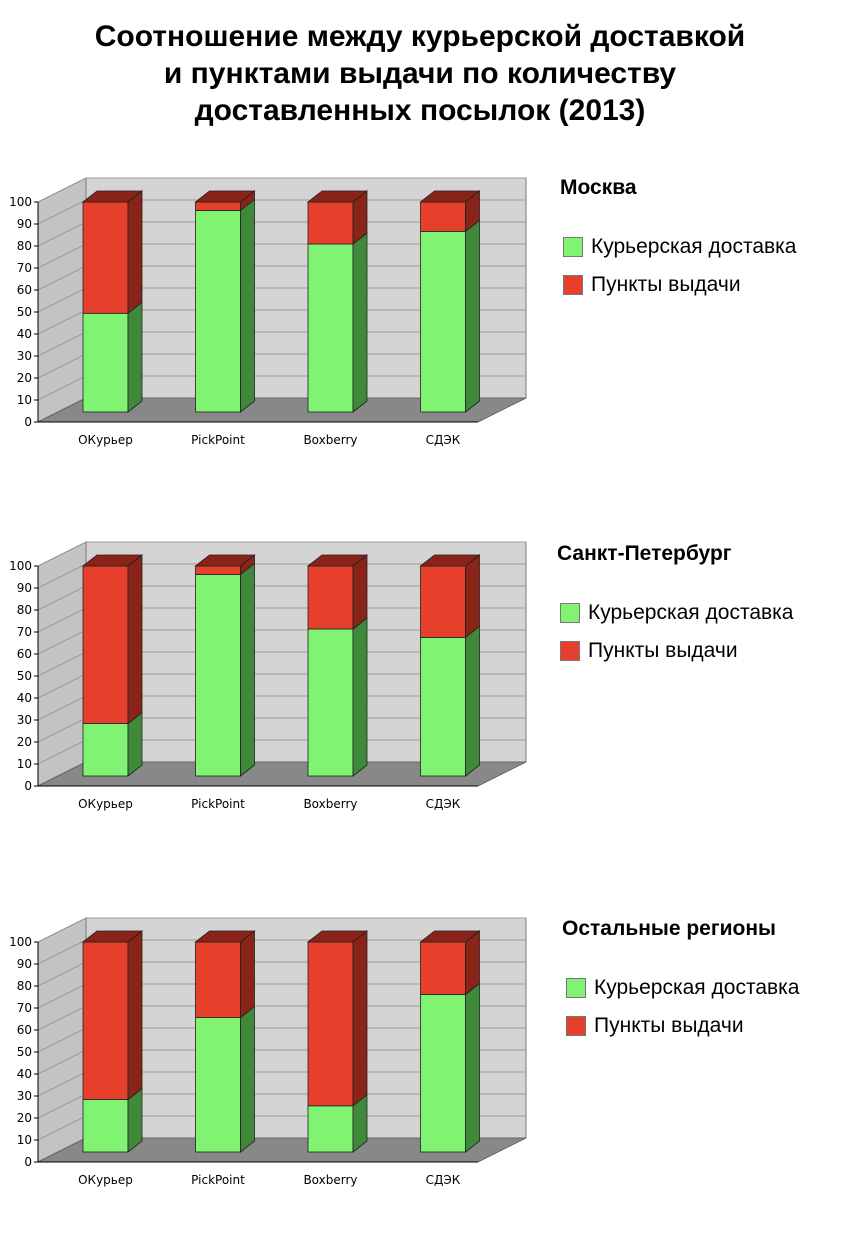 The image size is (845, 1240). I want to click on y-tick-label: 100, so click(20, 566).